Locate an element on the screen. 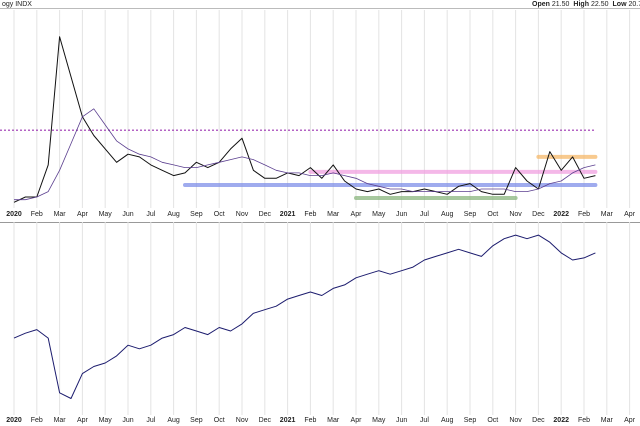 The height and width of the screenshot is (426, 640). quote-value: 21.50 is located at coordinates (561, 4).